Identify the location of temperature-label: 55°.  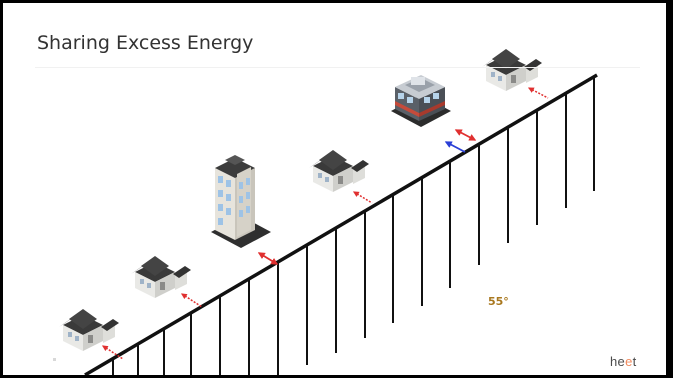
(498, 301).